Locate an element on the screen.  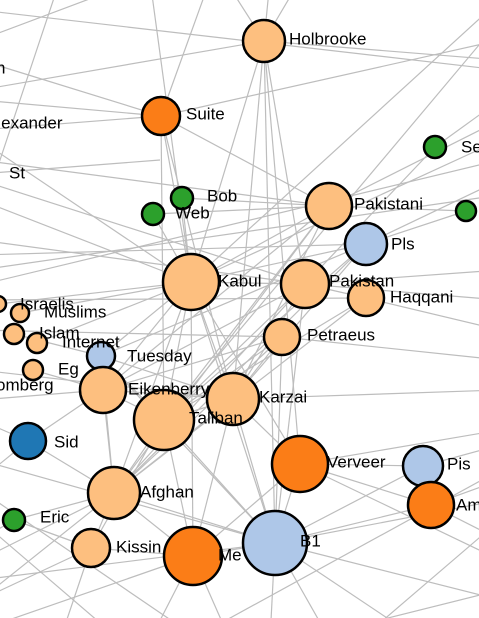
node-se is located at coordinates (435, 147).